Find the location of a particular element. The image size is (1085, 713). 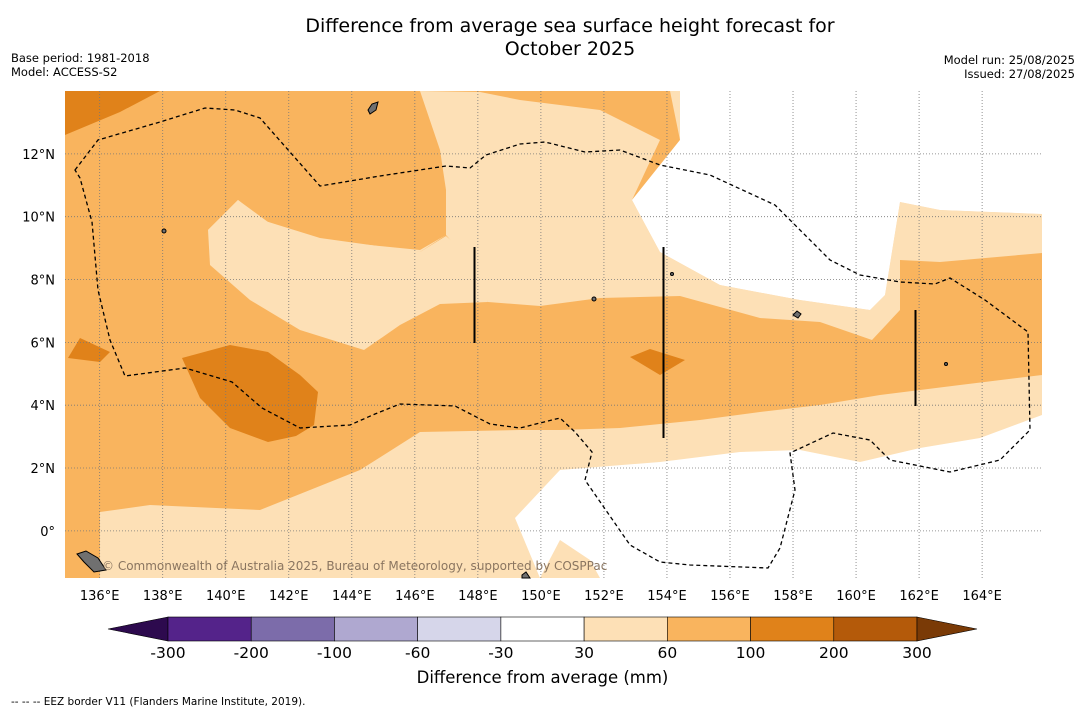

colorbar-tick--30: -30 is located at coordinates (500, 653).